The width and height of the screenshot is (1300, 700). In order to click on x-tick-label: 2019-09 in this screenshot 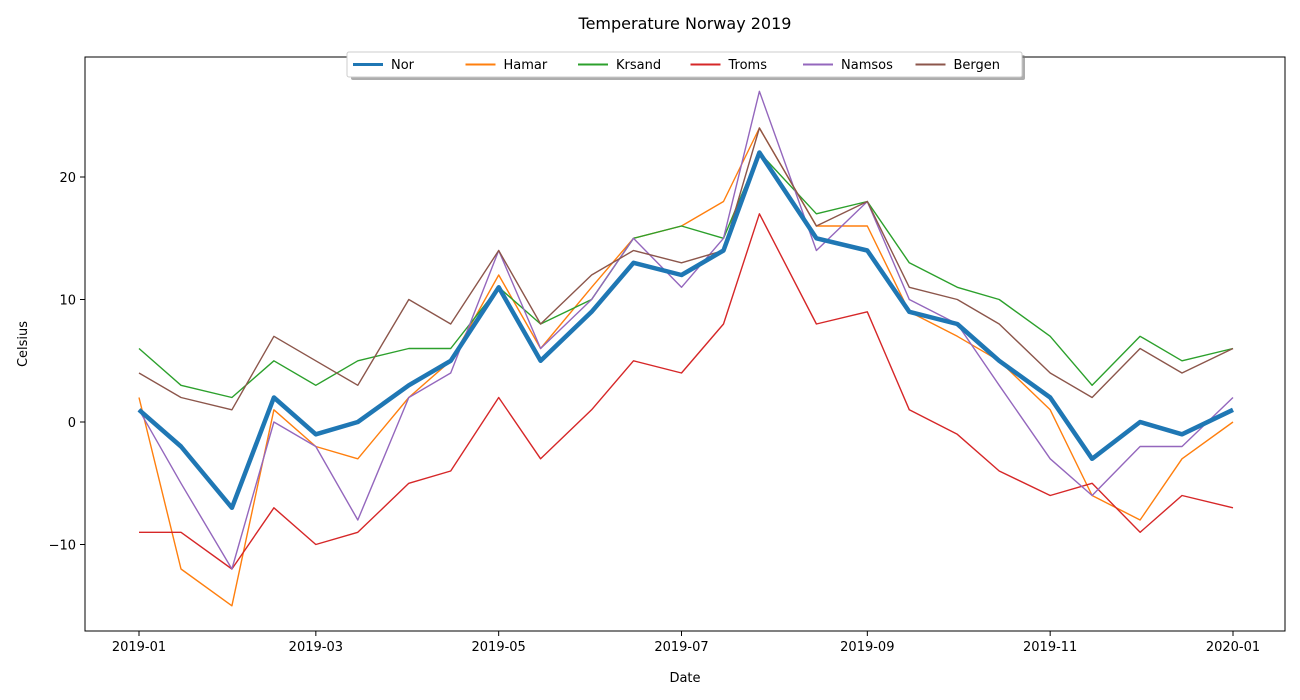, I will do `click(867, 647)`.